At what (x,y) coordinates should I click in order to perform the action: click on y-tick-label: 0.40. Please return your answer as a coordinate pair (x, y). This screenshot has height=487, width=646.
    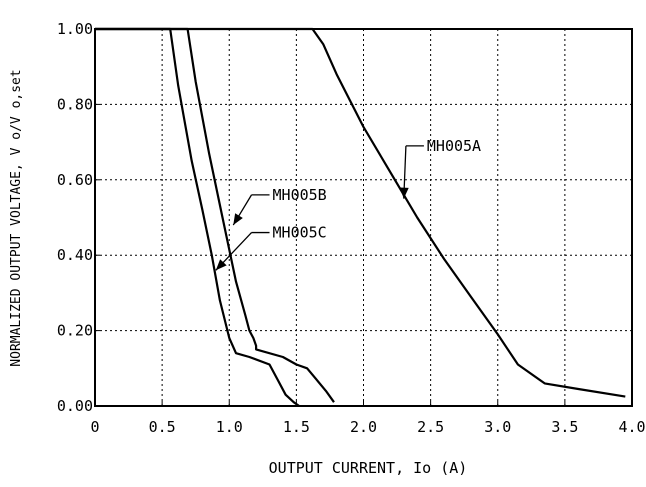
    Looking at the image, I should click on (75, 255).